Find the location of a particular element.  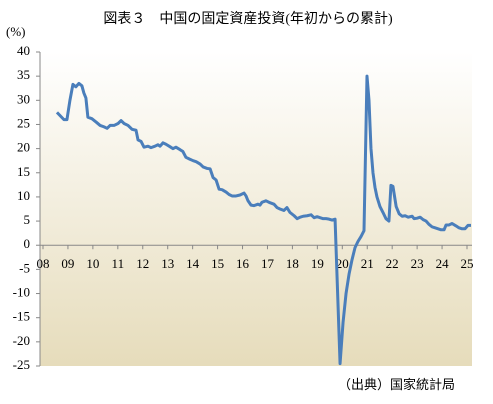

y-tick-label: -5 is located at coordinates (24, 267).